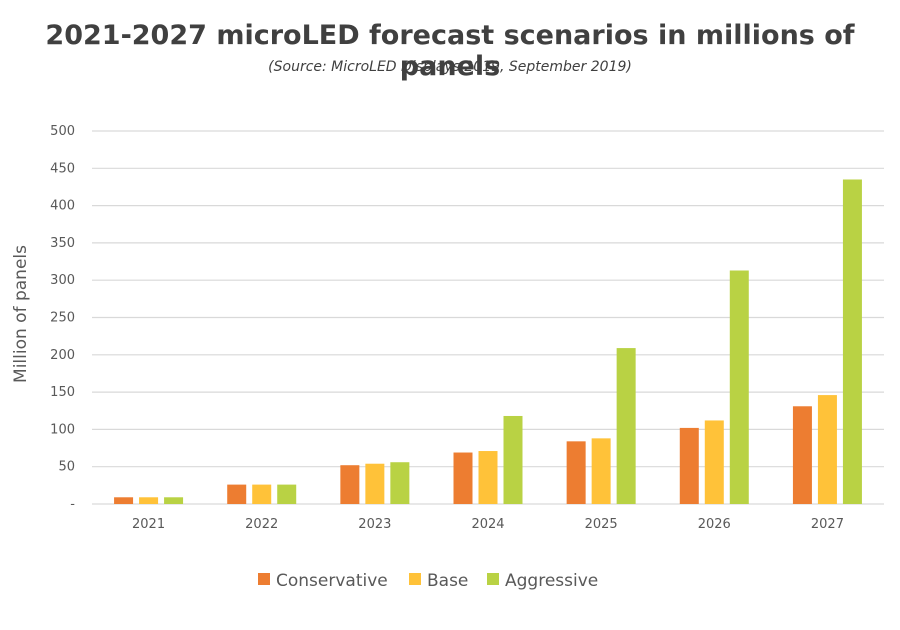 The image size is (900, 630). I want to click on x-tick-label: 2026, so click(714, 524).